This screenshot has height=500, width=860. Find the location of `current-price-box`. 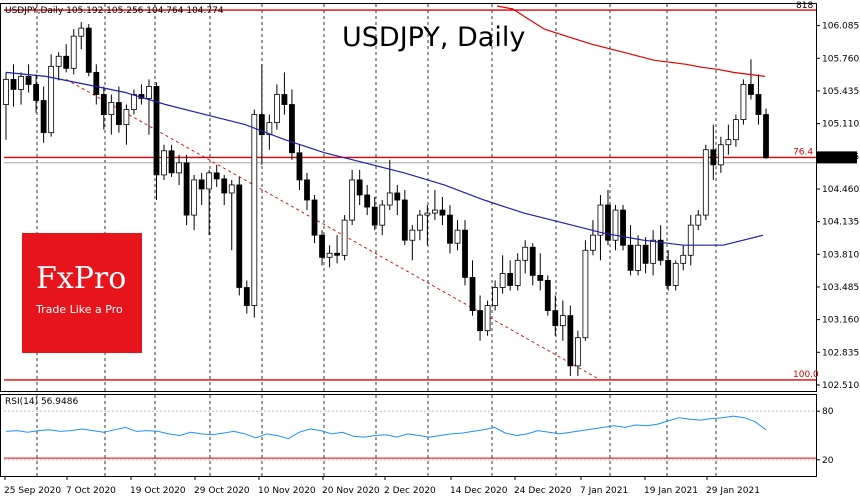

current-price-box is located at coordinates (837, 157).